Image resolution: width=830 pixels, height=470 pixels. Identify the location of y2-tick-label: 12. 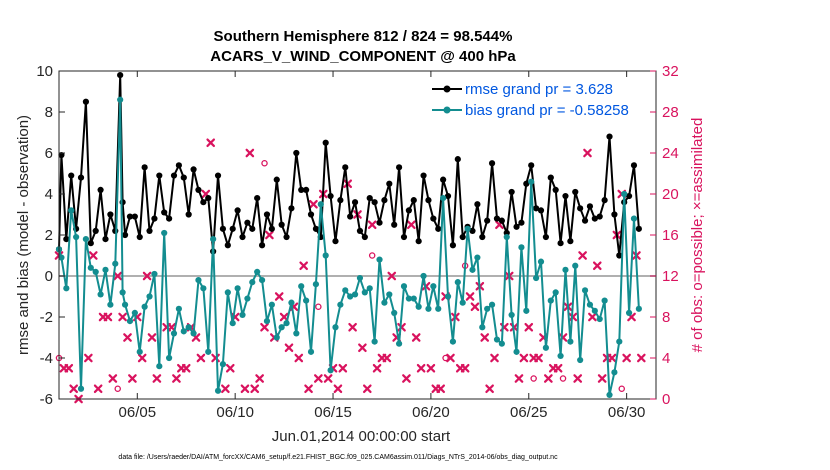
(670, 276).